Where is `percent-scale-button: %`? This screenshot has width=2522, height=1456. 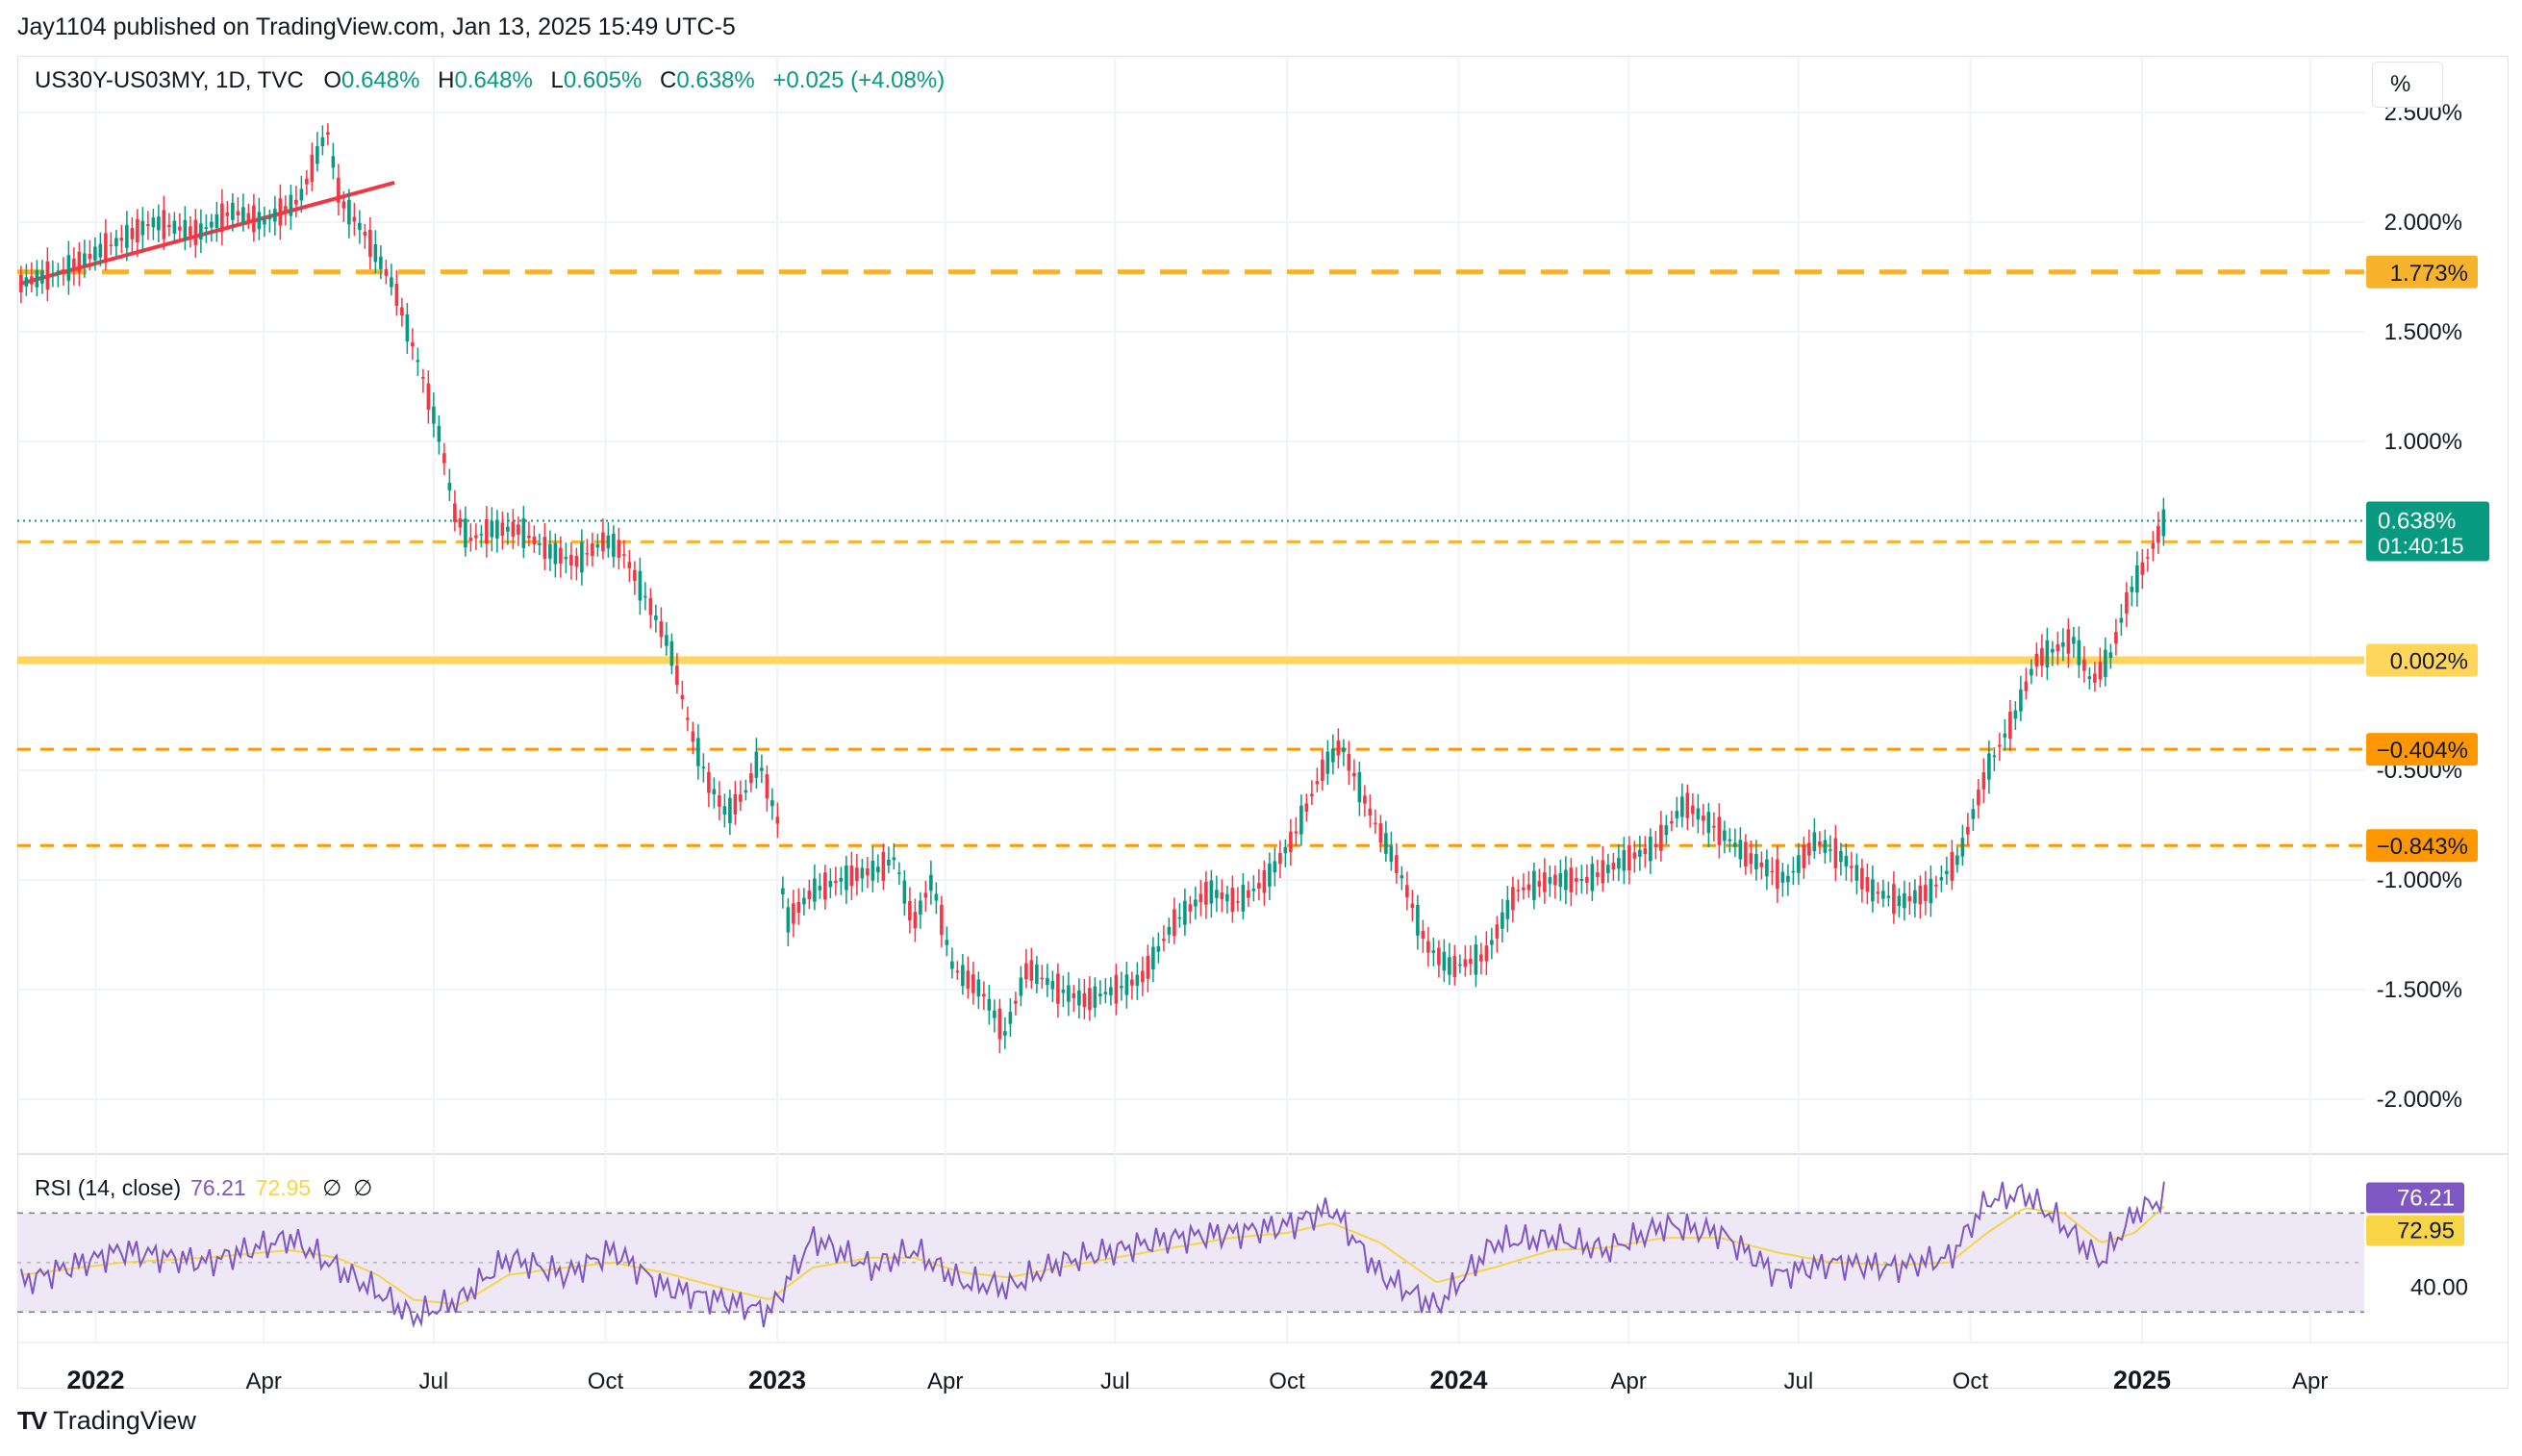 percent-scale-button: % is located at coordinates (2408, 85).